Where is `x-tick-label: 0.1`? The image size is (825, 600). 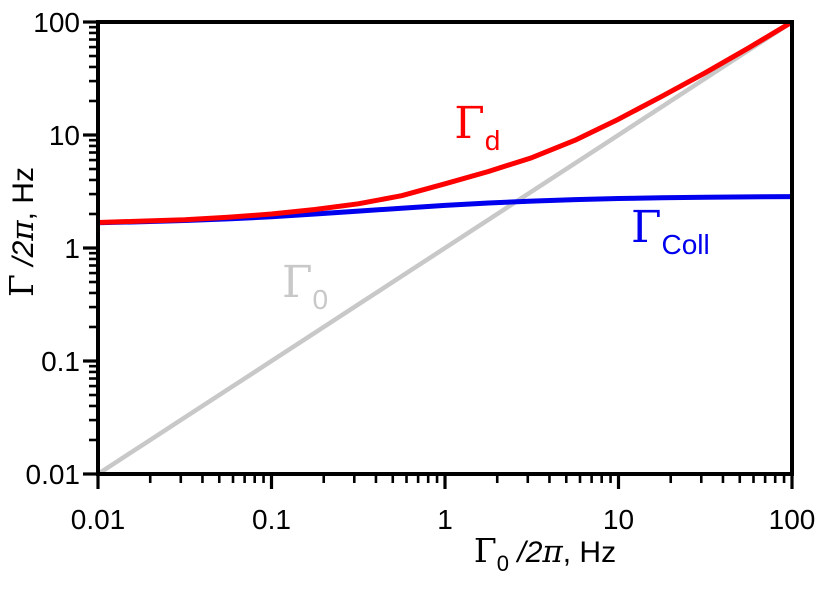
x-tick-label: 0.1 is located at coordinates (271, 519).